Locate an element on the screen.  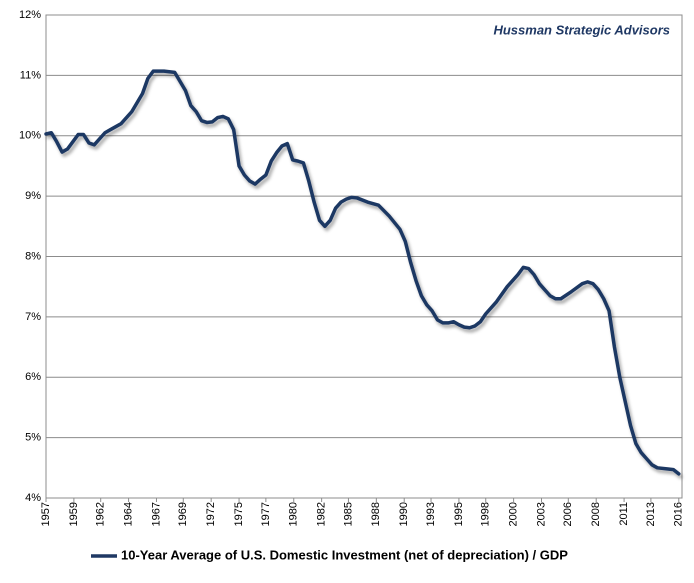
x-tick-label: 2016 is located at coordinates (679, 514).